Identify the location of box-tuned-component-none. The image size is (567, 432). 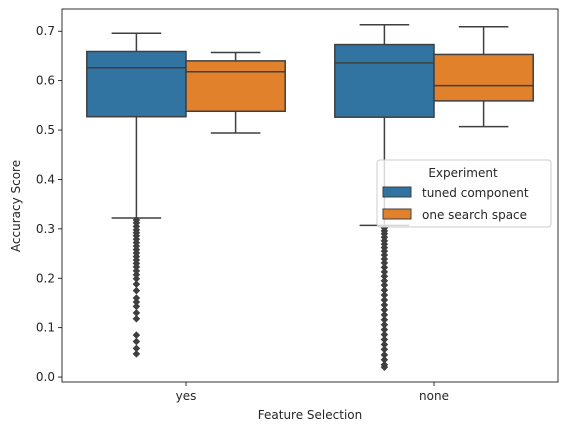
(384, 80).